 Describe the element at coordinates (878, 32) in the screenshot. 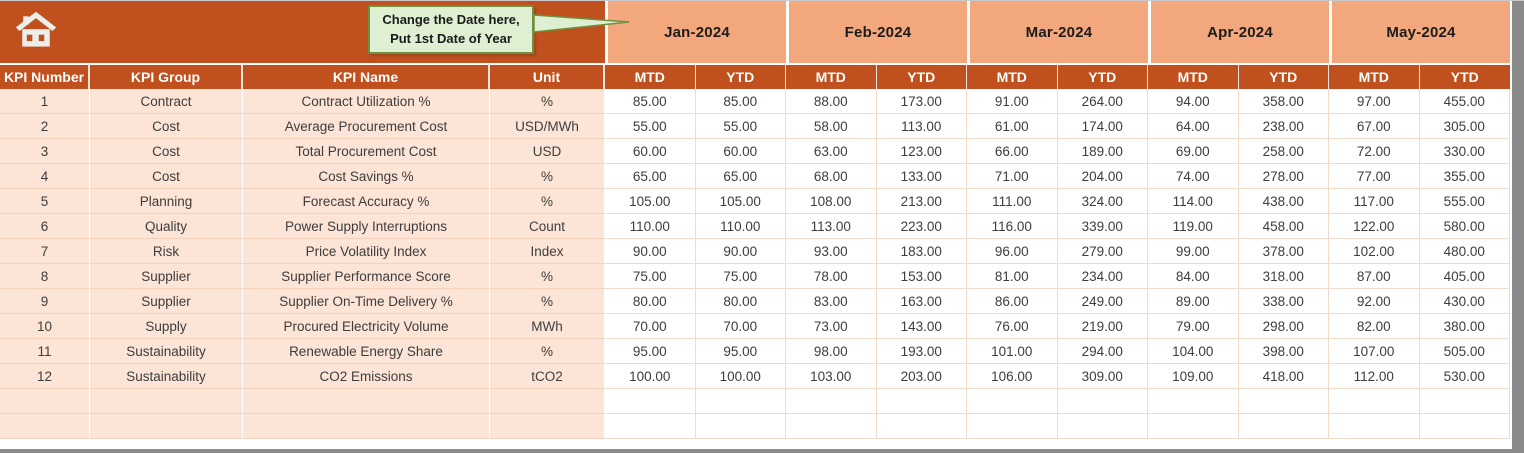

I see `month-header-feb: Feb-2024` at that location.